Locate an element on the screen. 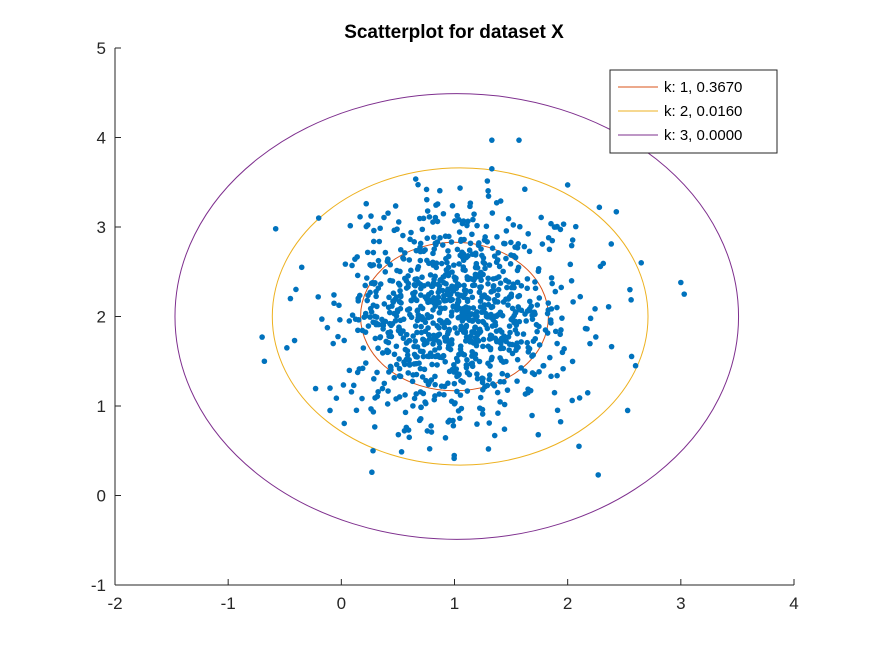 This screenshot has height=656, width=875. x-tick-label: 4 is located at coordinates (793, 603).